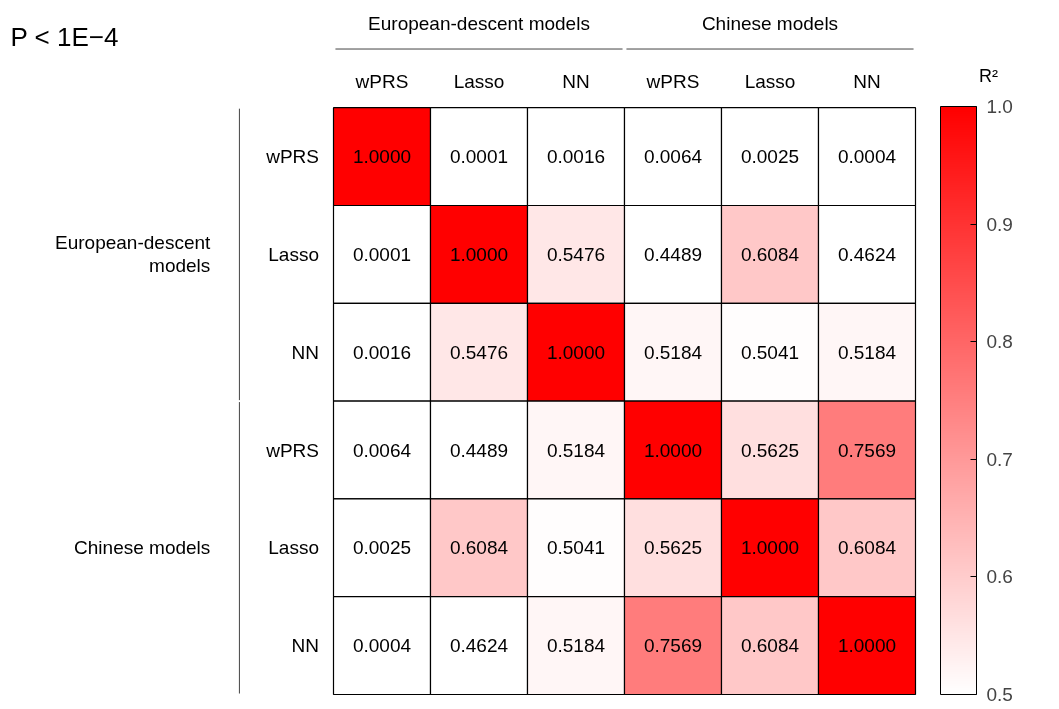 This screenshot has height=709, width=1059. I want to click on color-bar-label: 0.5, so click(999, 694).